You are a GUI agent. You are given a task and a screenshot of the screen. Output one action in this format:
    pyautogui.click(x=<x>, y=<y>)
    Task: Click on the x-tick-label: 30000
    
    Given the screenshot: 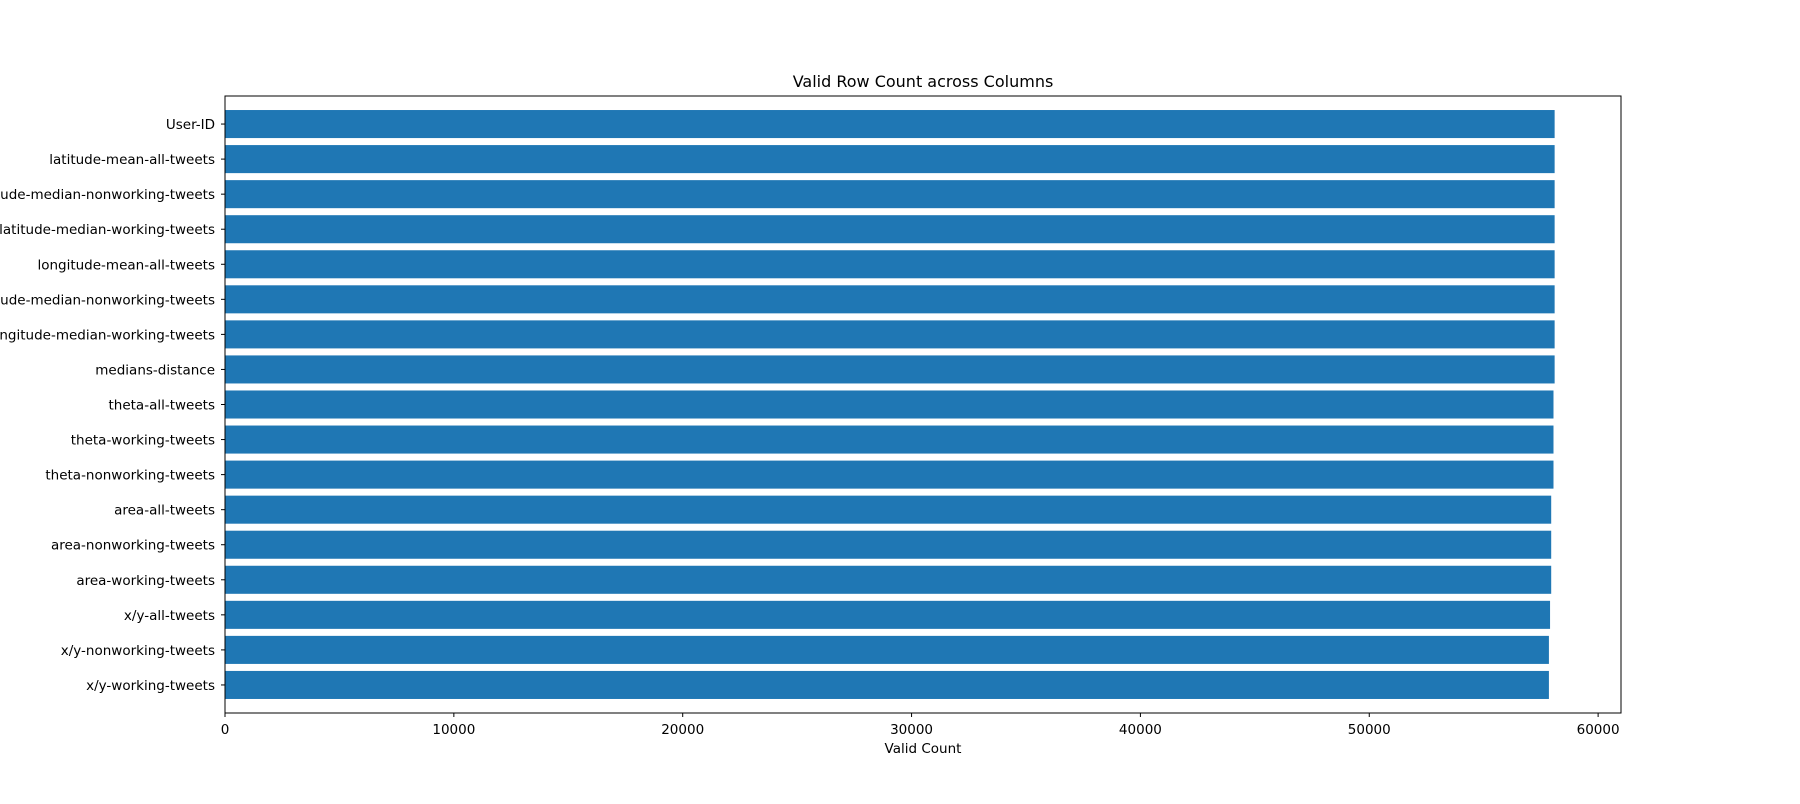 What is the action you would take?
    pyautogui.click(x=911, y=730)
    